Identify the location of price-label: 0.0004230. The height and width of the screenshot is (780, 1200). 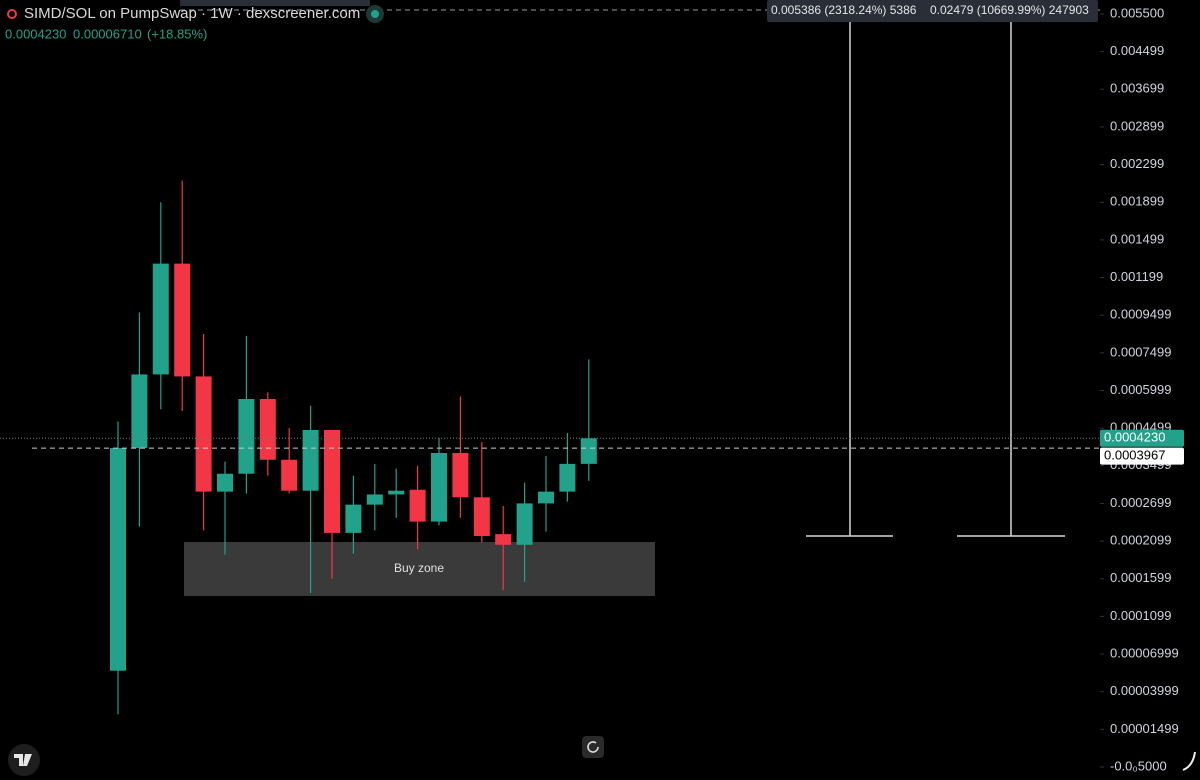
(1134, 437).